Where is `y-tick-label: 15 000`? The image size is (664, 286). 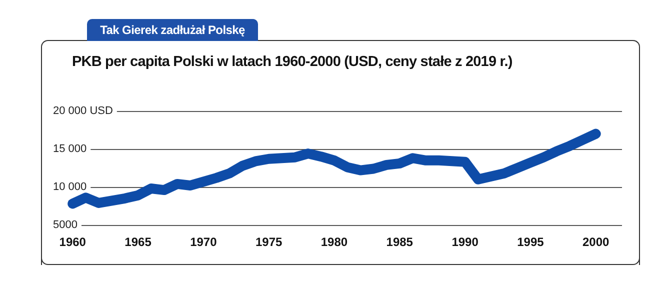
y-tick-label: 15 000 is located at coordinates (70, 149).